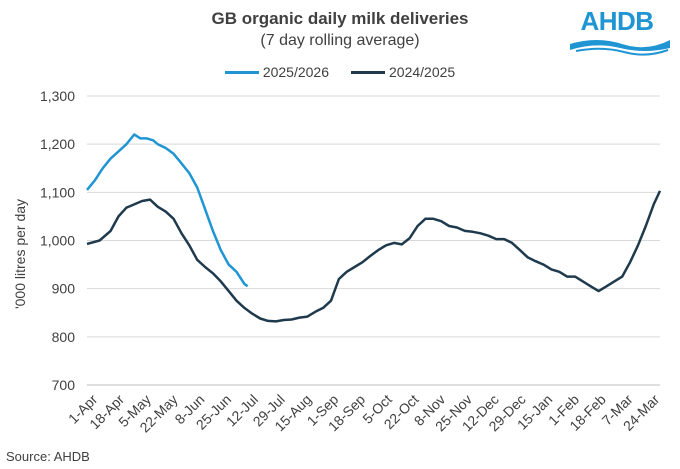 This screenshot has width=680, height=469. I want to click on y-tick-label: 1,000, so click(57, 241).